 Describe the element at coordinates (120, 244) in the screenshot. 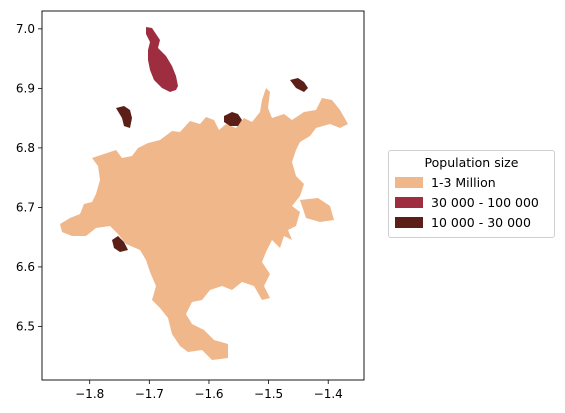

I see `town-west` at that location.